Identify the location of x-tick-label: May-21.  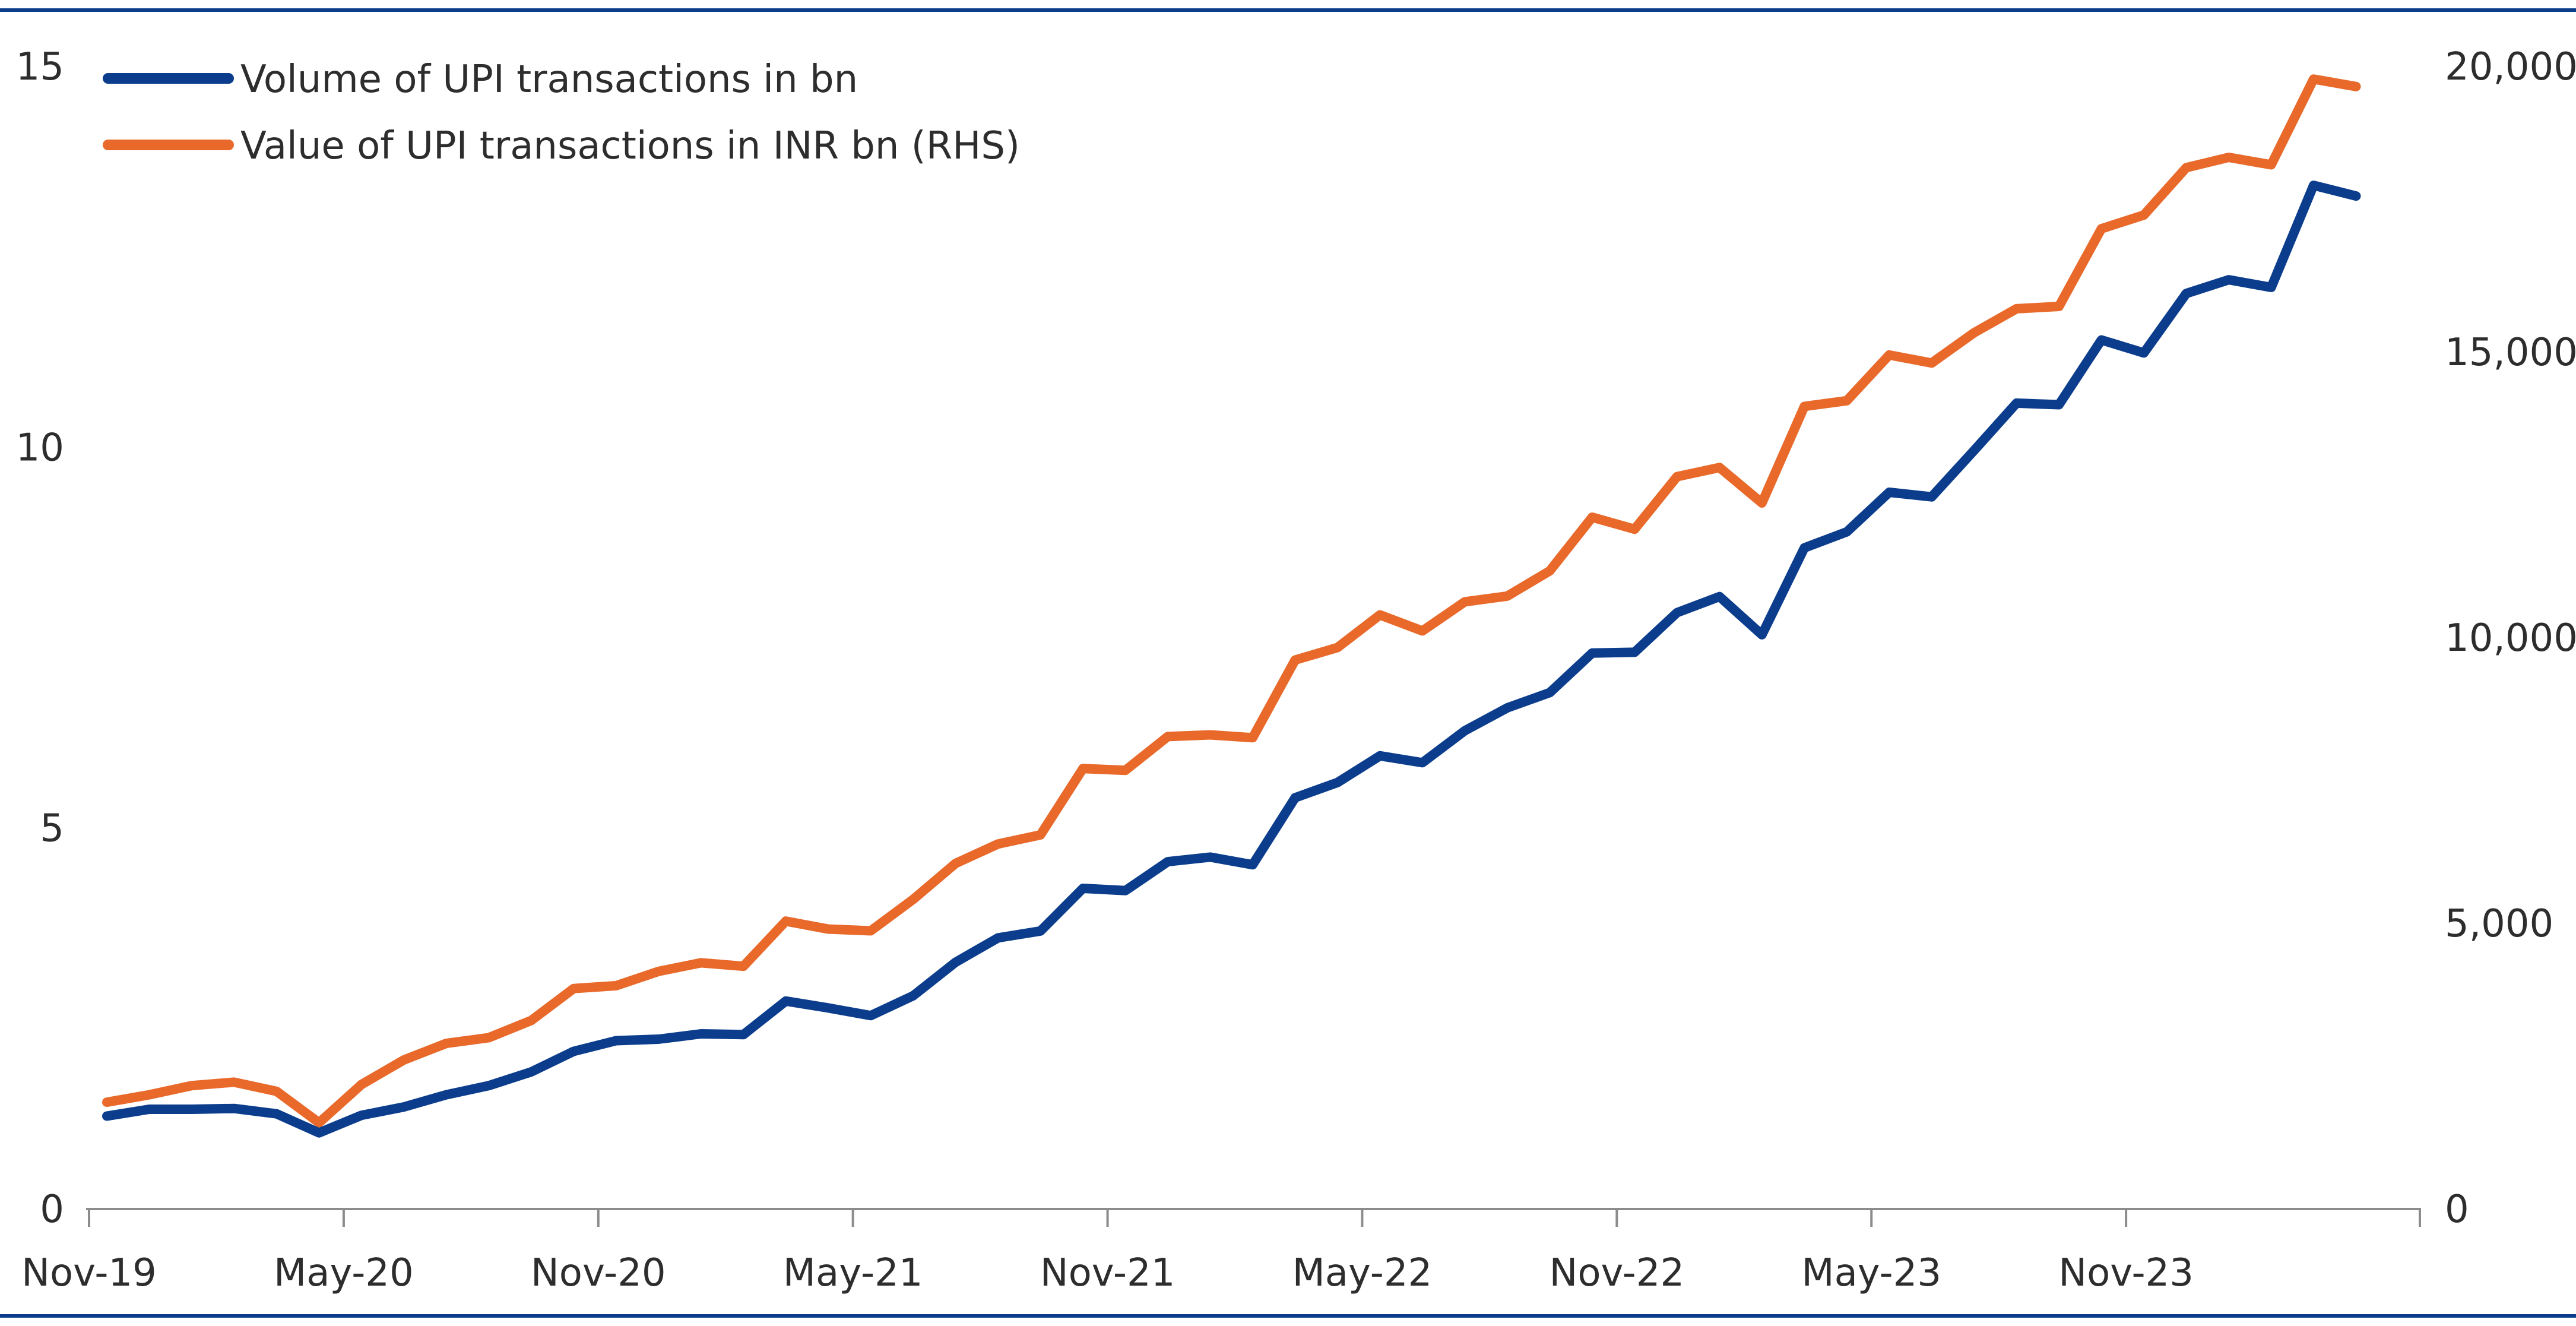
(853, 1273).